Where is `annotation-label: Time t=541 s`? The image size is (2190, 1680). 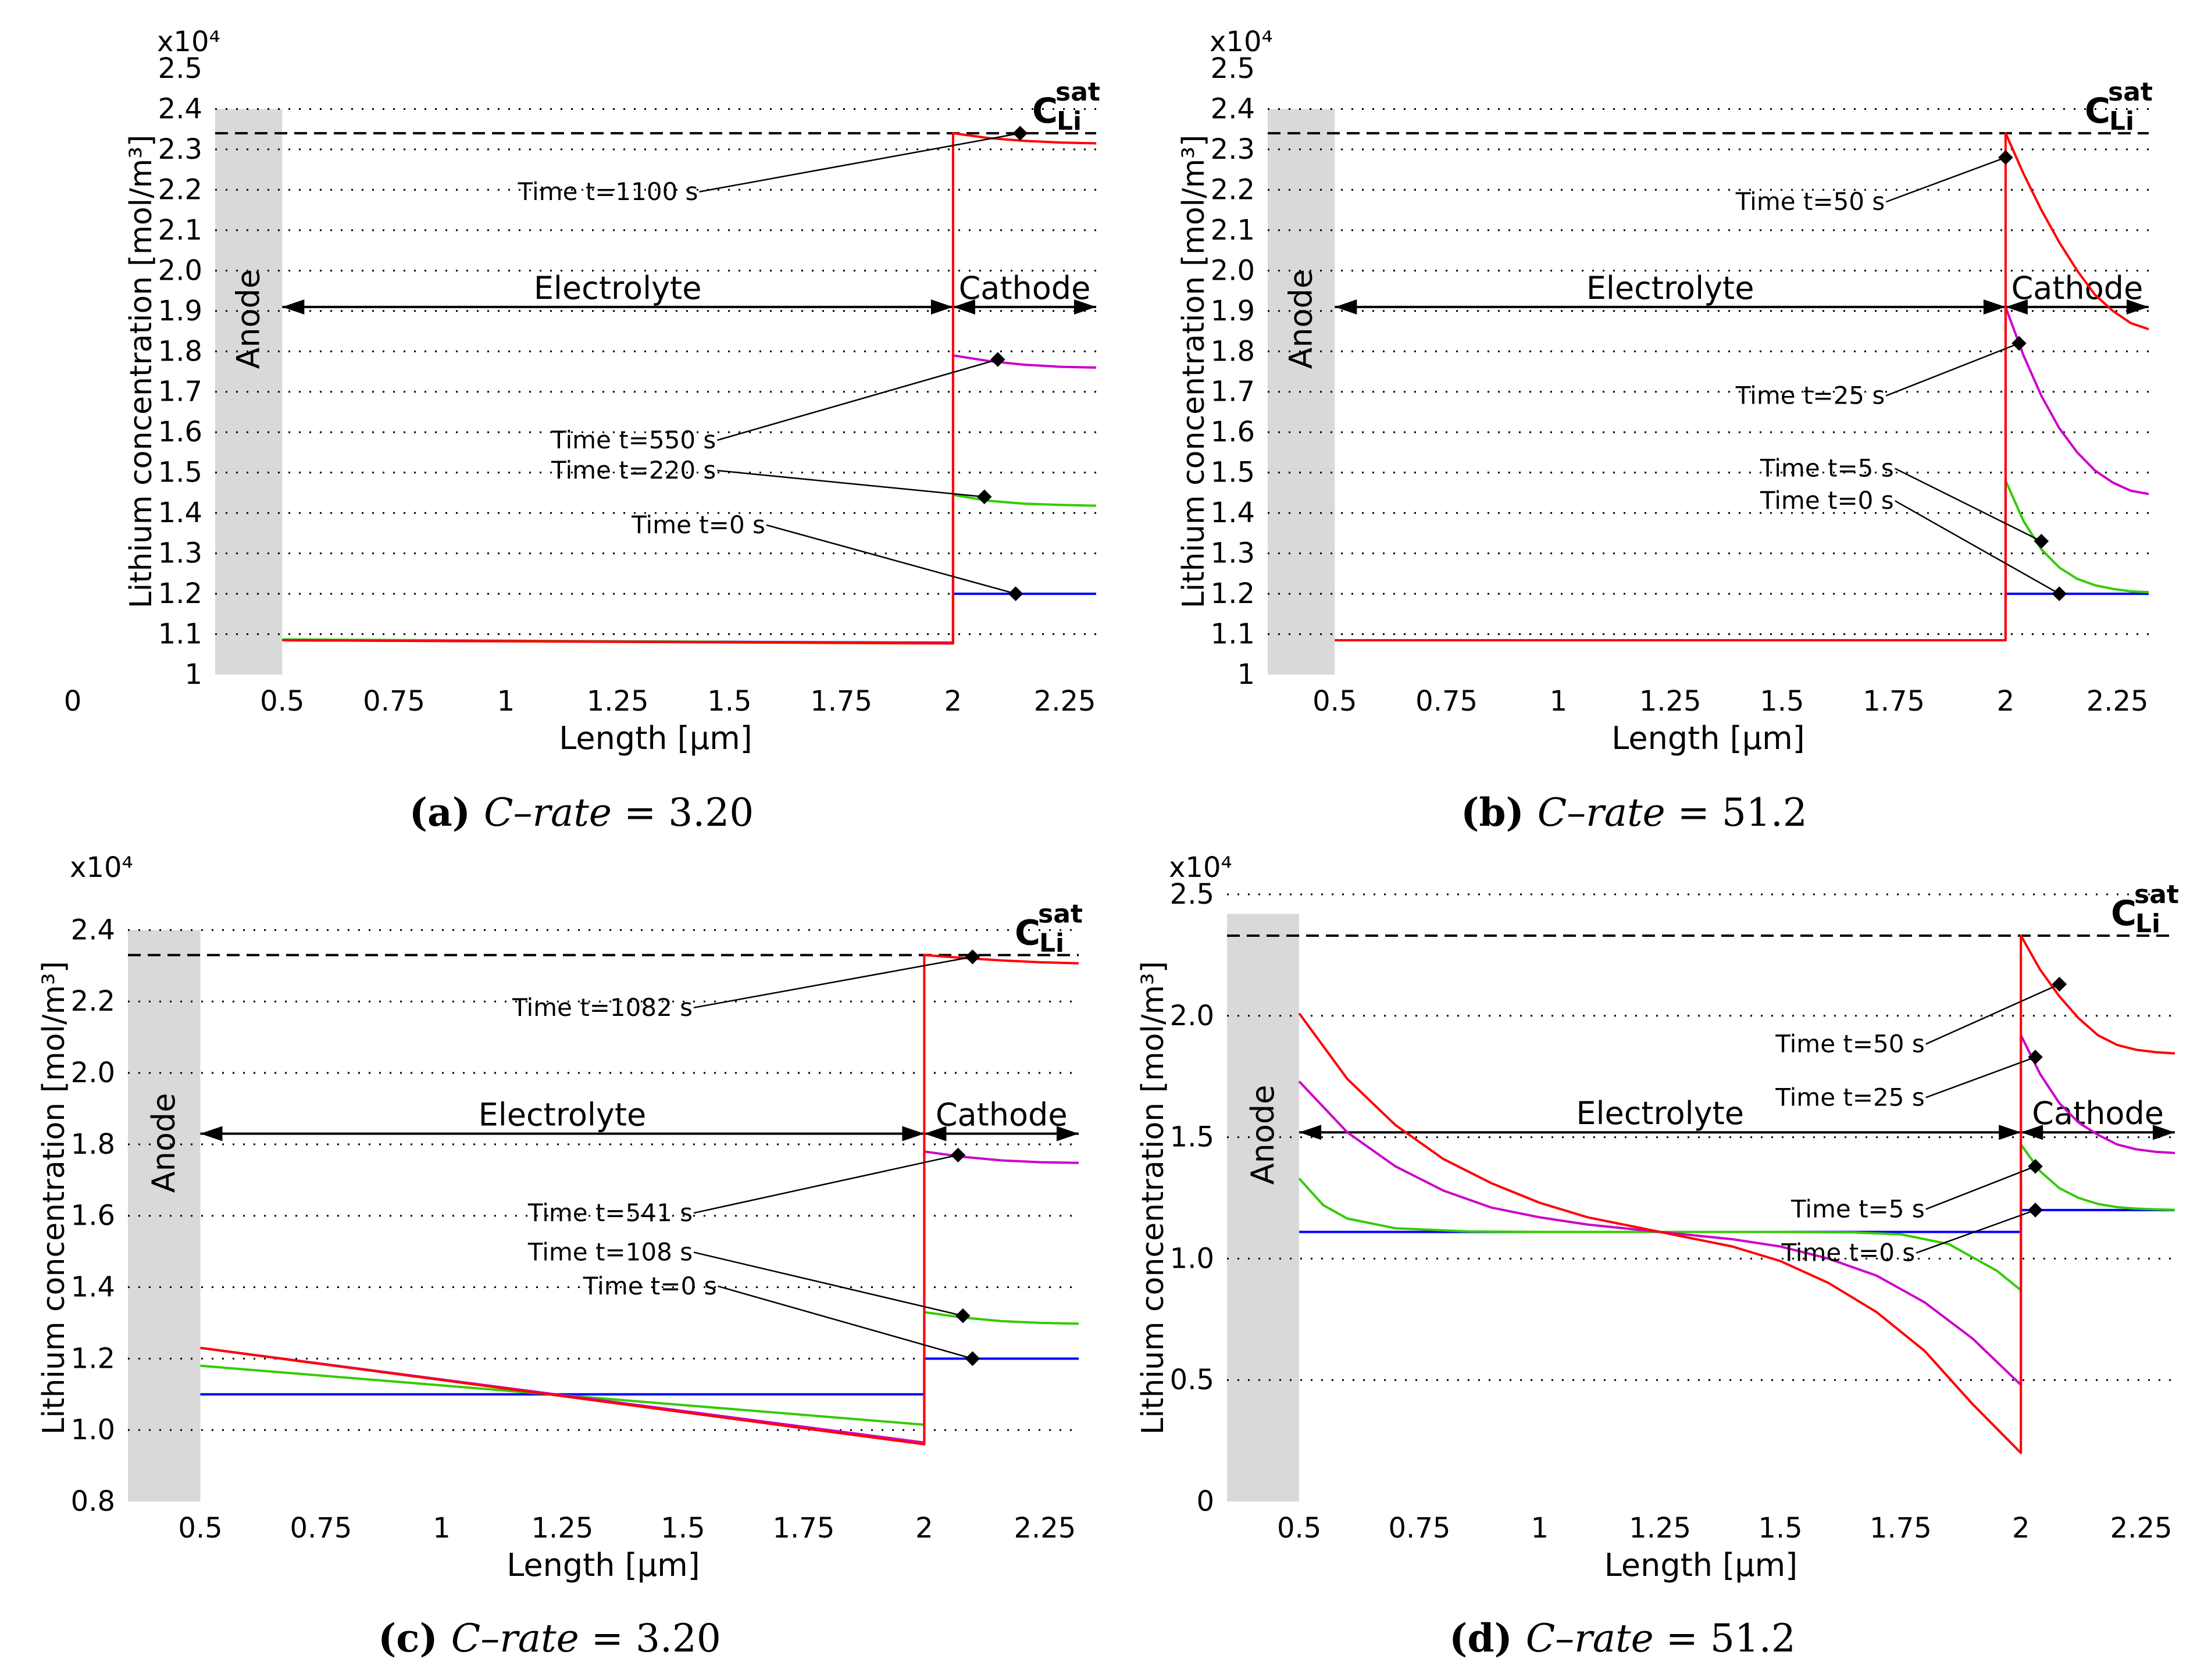 annotation-label: Time t=541 s is located at coordinates (610, 1213).